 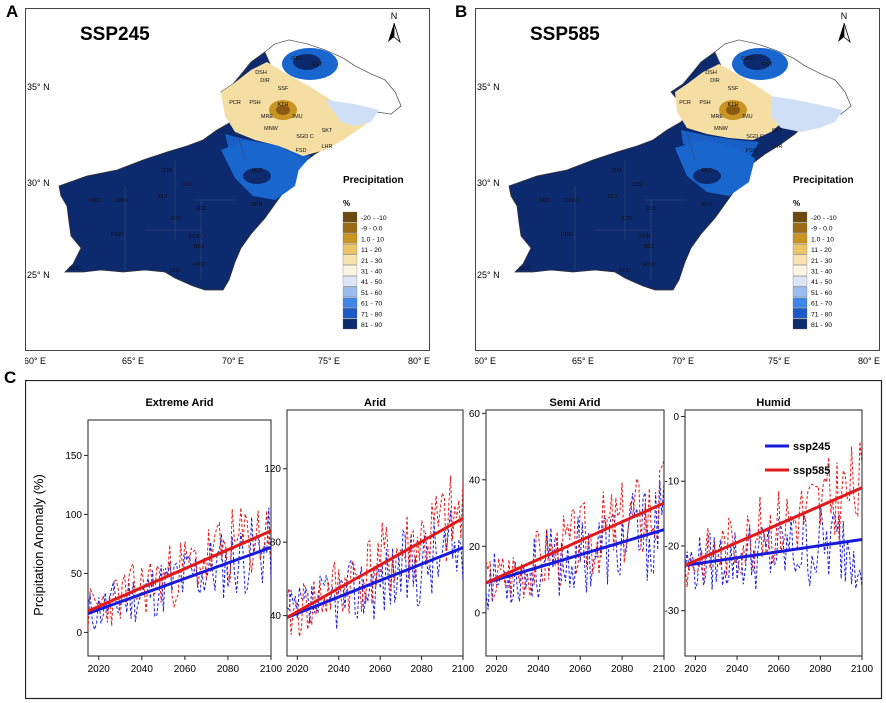 What do you see at coordinates (391, 32) in the screenshot?
I see `north-arrow-icon` at bounding box center [391, 32].